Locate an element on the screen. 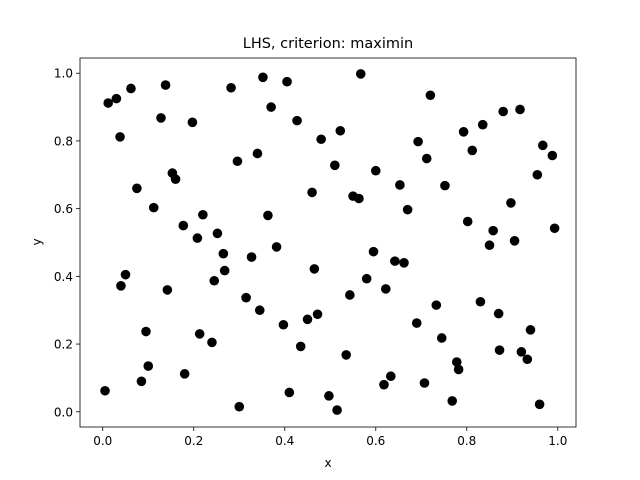 This screenshot has width=640, height=480. x-tick-label: 1.0 is located at coordinates (557, 441).